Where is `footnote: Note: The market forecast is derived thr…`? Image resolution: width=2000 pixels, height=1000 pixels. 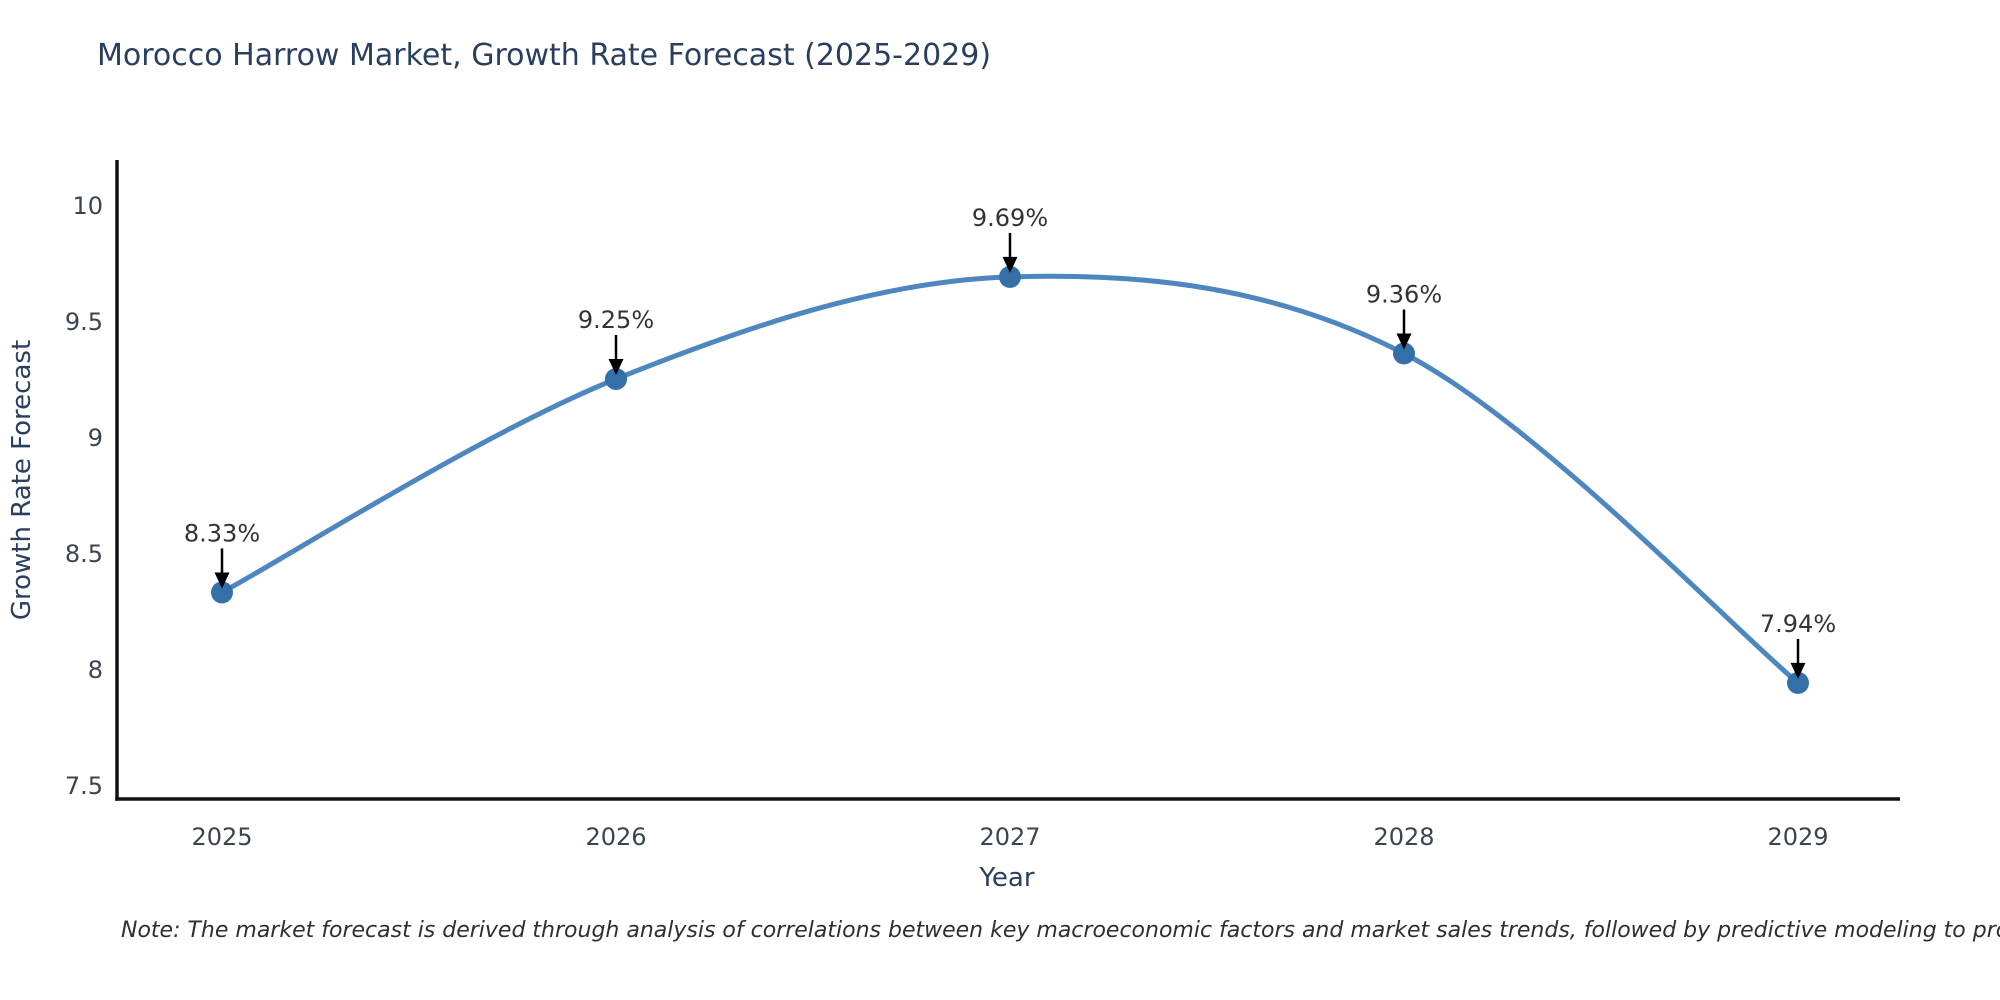
footnote: Note: The market forecast is derived thr… is located at coordinates (1060, 930).